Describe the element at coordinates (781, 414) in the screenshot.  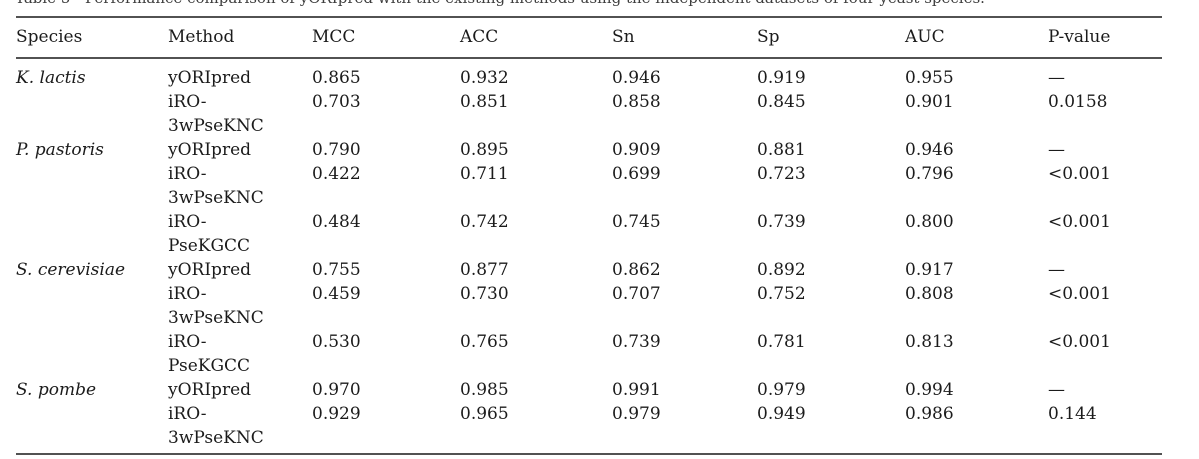
I see `sp-cell: 0.949` at that location.